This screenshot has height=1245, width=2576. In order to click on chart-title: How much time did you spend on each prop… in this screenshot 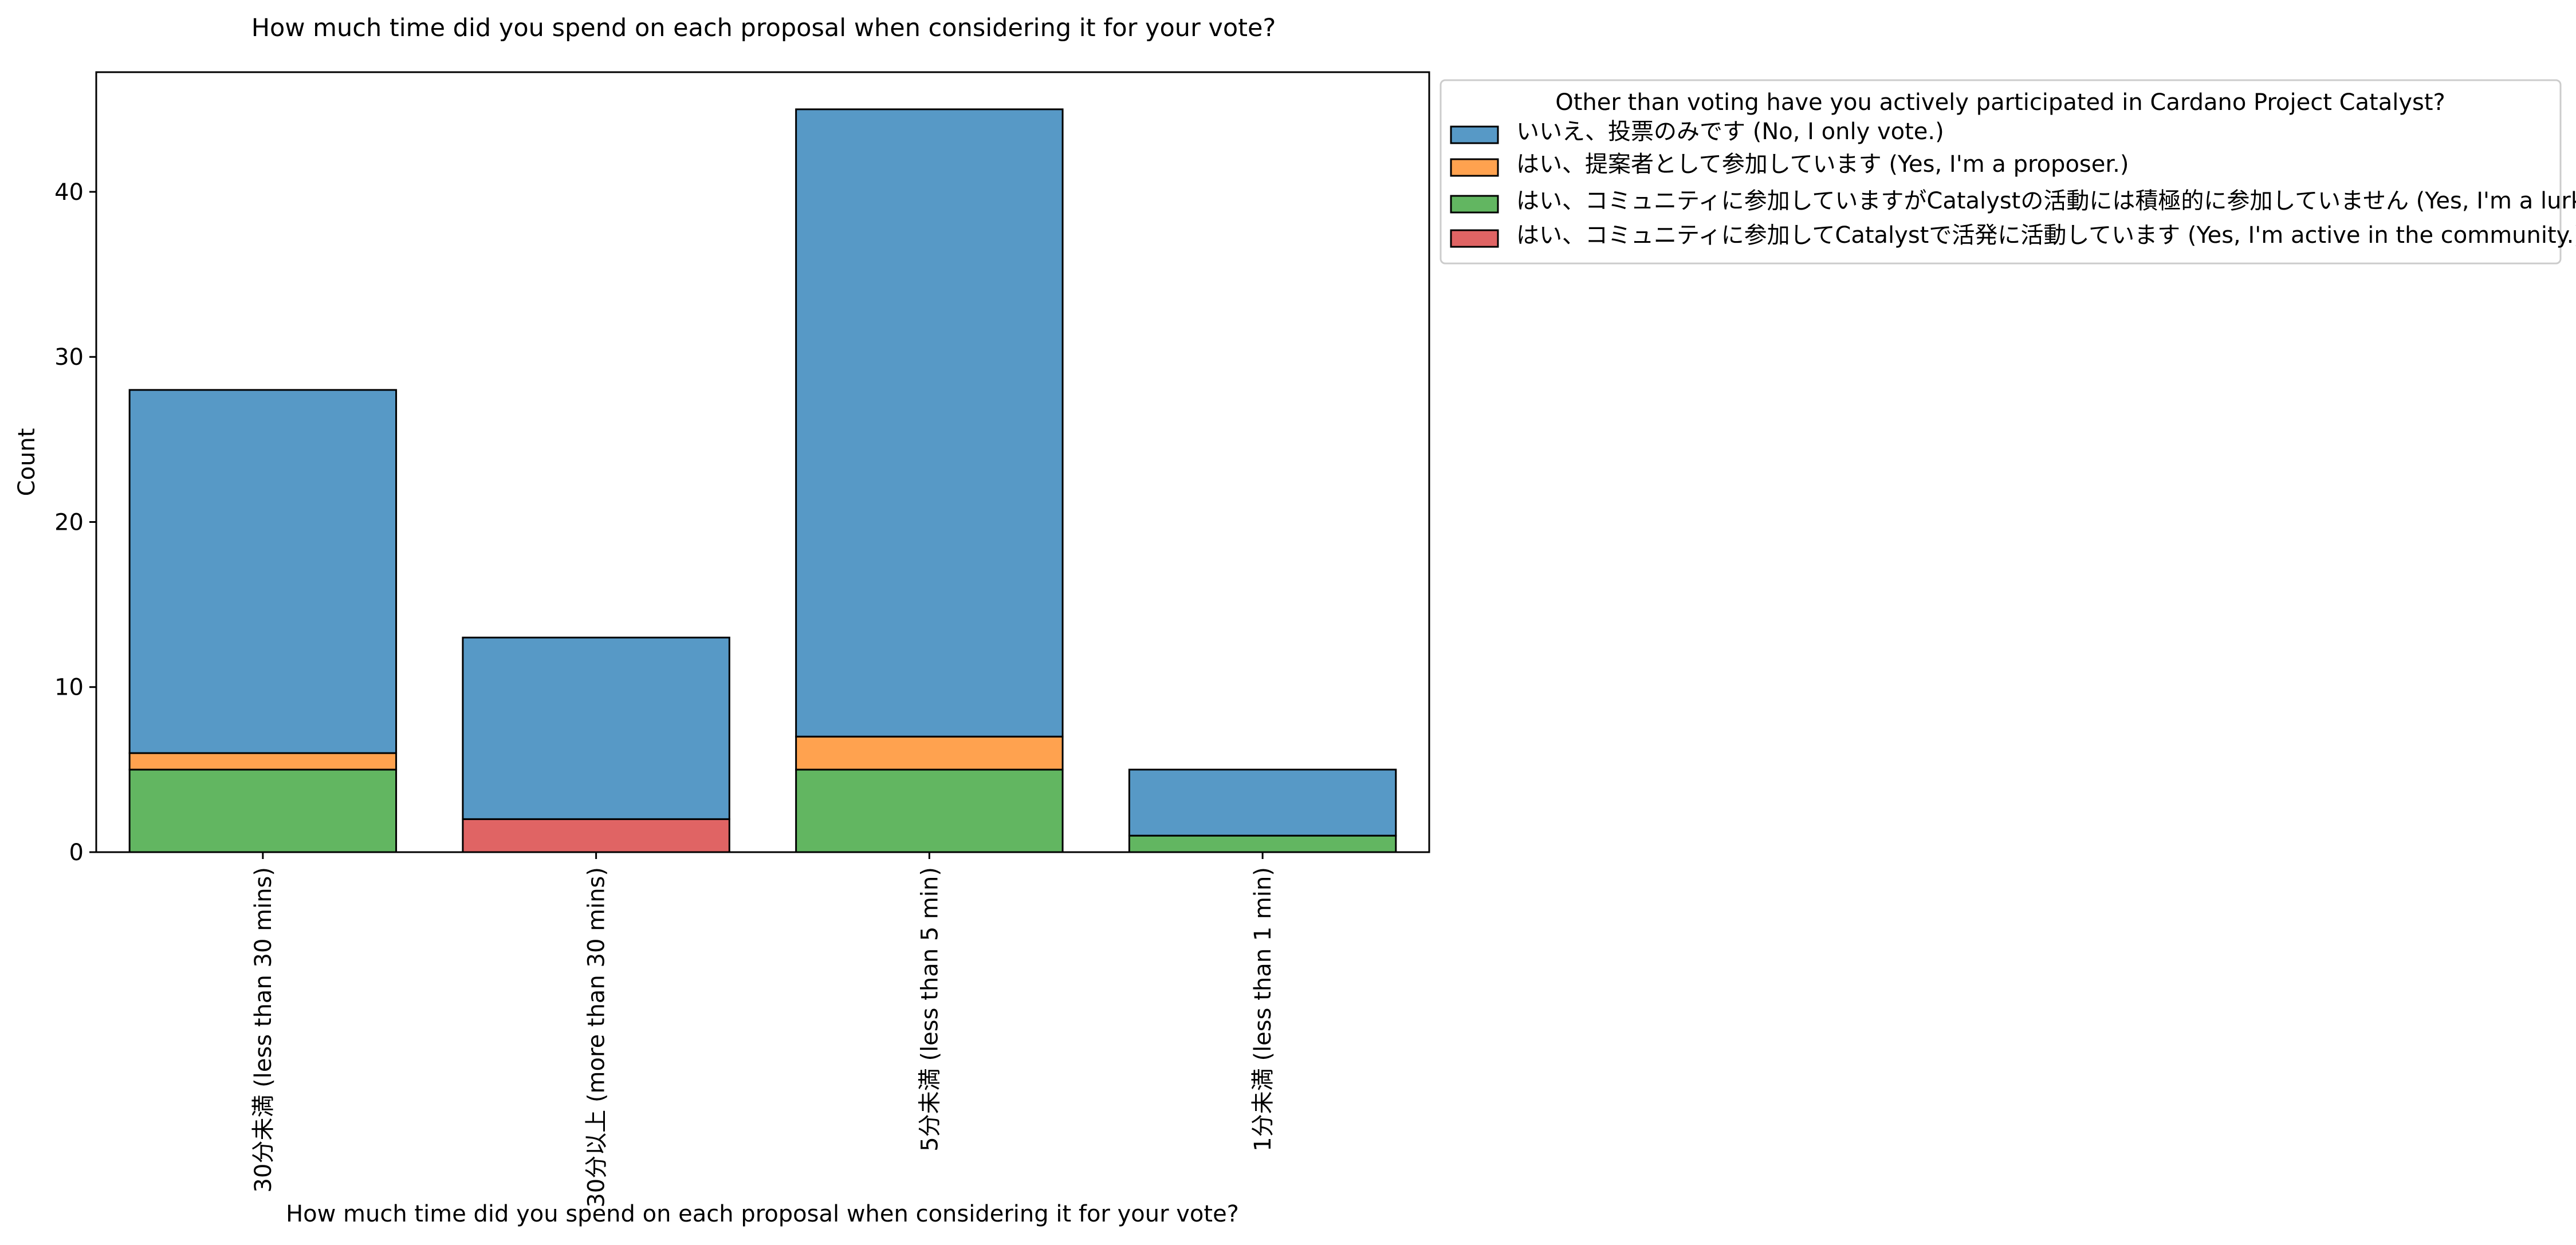, I will do `click(763, 28)`.